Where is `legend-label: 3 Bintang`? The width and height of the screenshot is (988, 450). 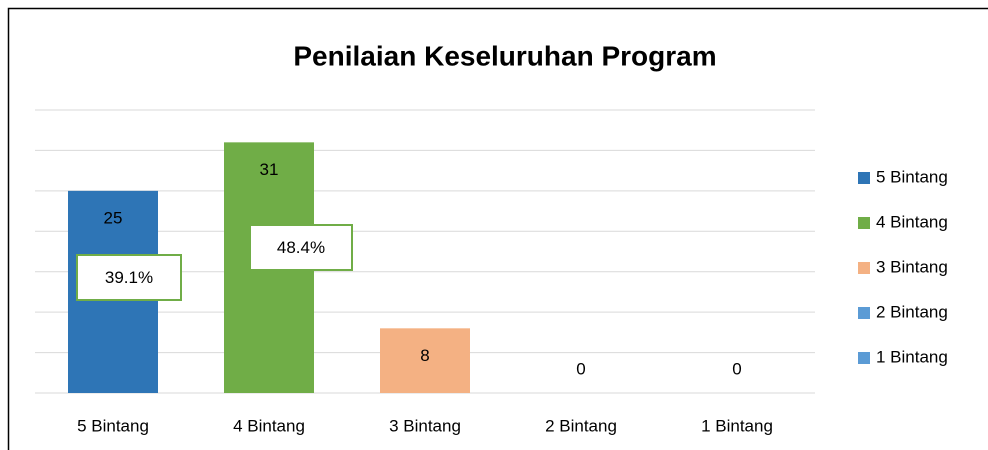
legend-label: 3 Bintang is located at coordinates (912, 266).